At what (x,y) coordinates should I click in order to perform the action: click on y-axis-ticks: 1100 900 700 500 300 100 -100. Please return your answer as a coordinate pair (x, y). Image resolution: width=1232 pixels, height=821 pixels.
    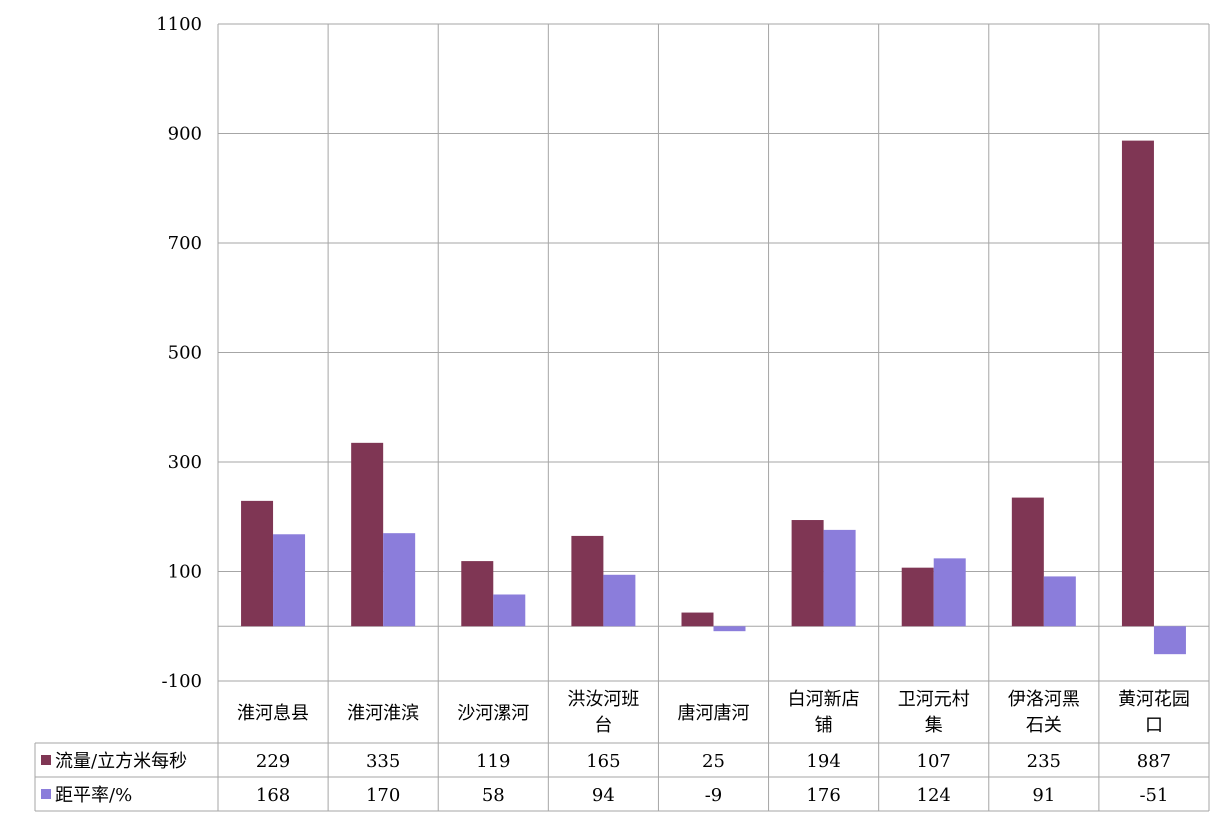
    Looking at the image, I should click on (179, 353).